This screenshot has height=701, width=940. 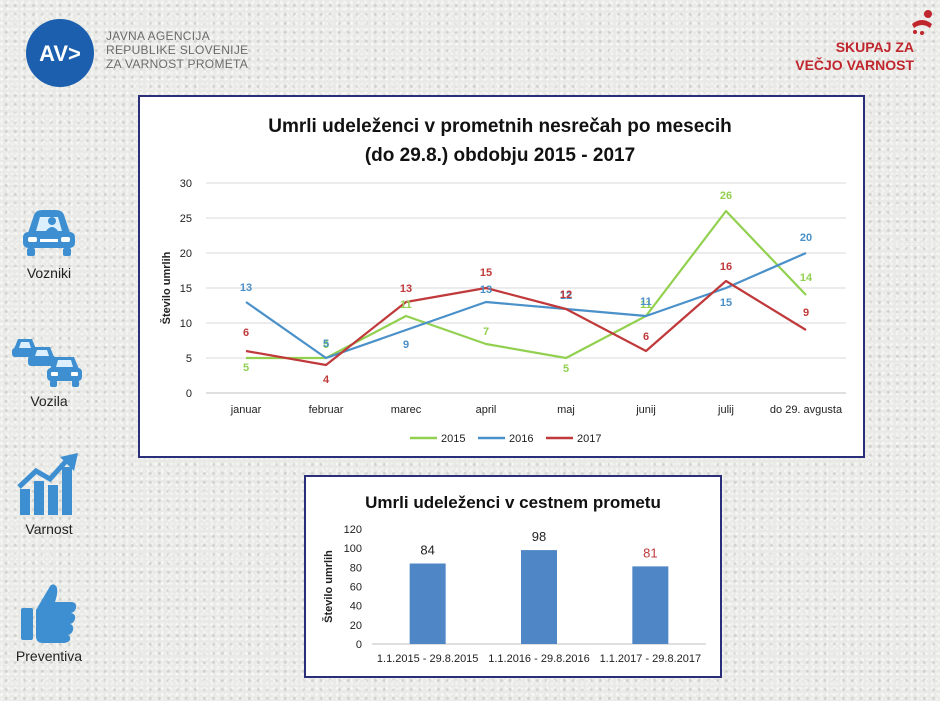 What do you see at coordinates (500, 155) in the screenshot?
I see `chart-title-line: (do 29.8.) obdobju 2015 - 2017` at bounding box center [500, 155].